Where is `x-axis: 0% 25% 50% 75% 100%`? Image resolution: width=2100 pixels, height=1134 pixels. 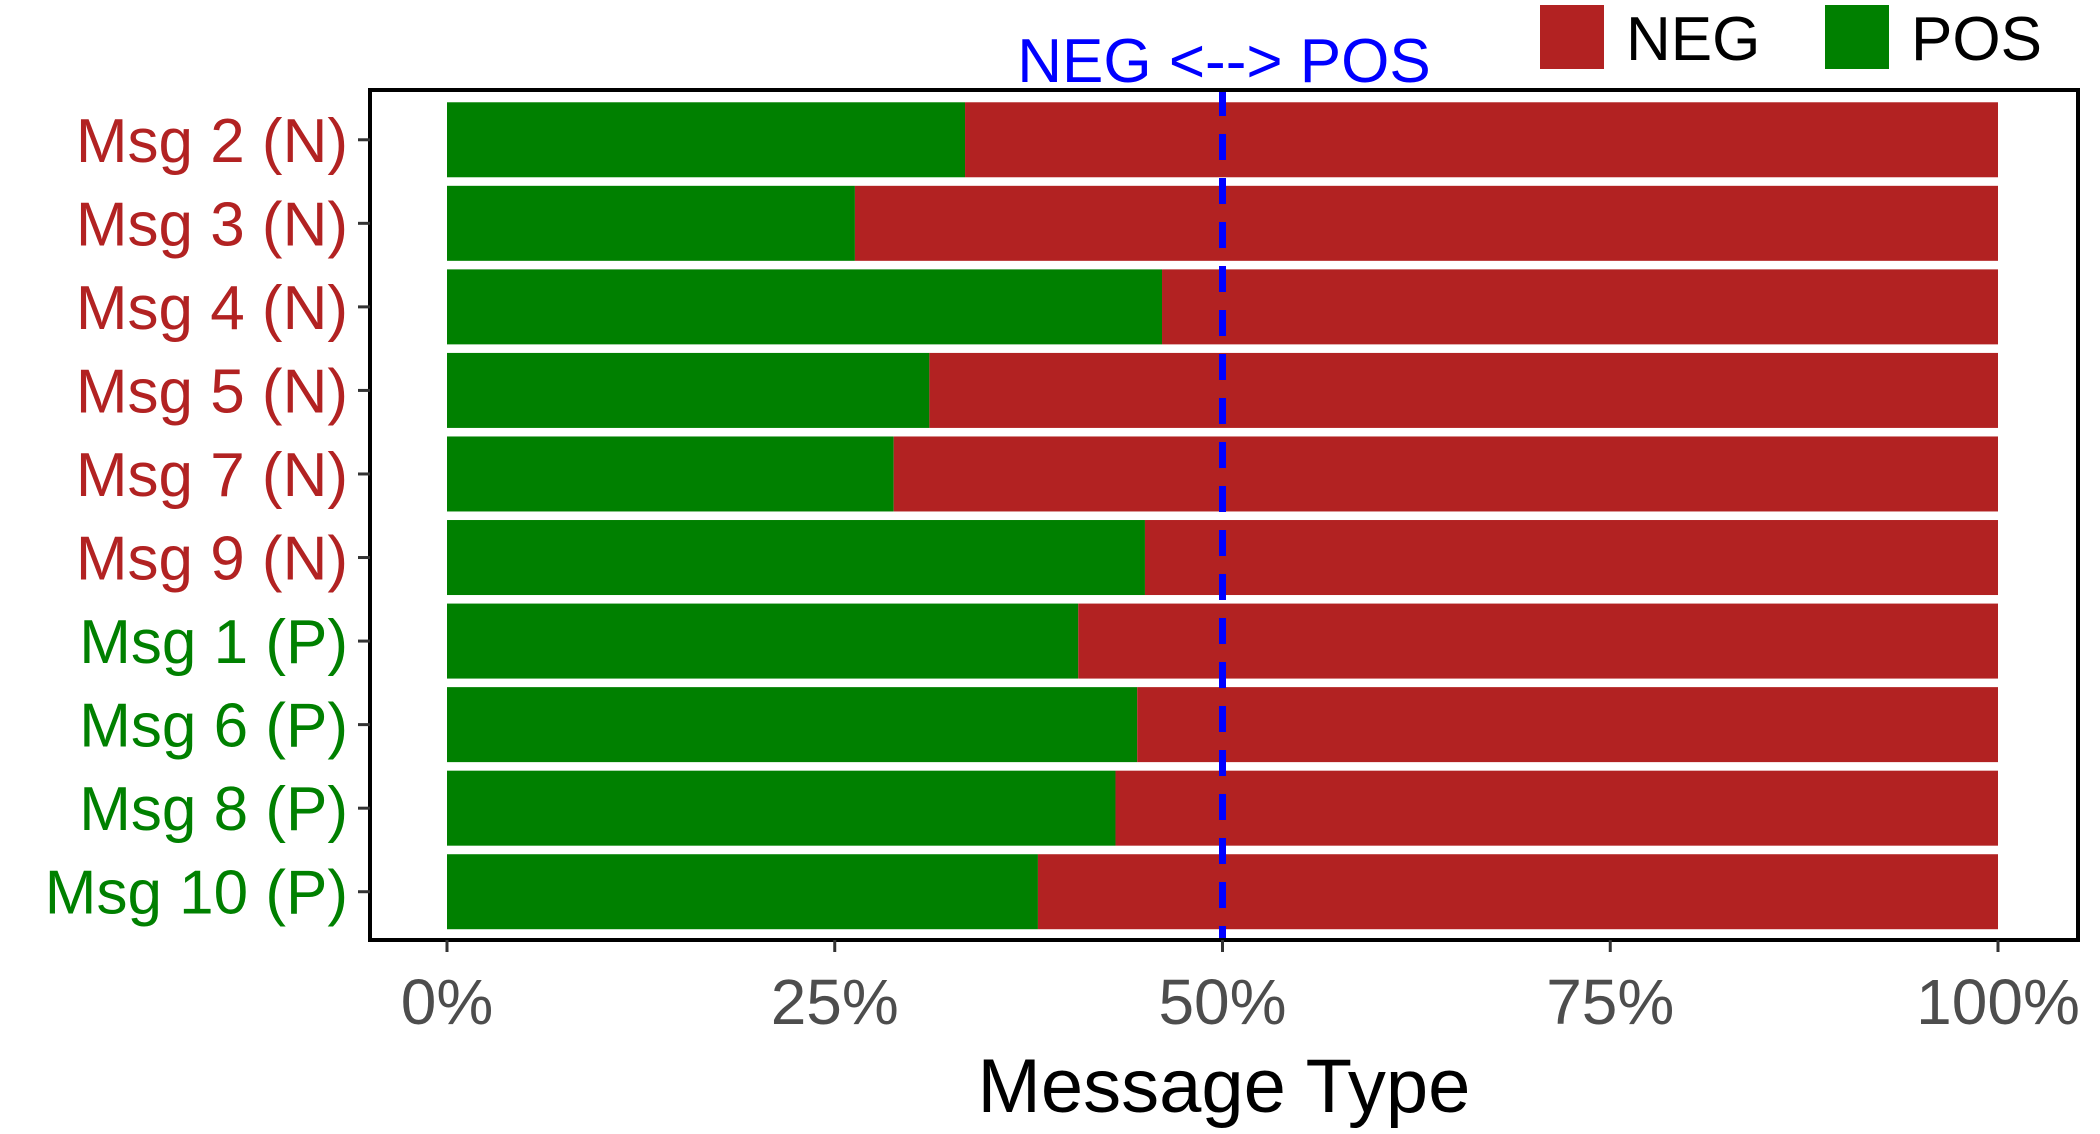
x-axis: 0% 25% 50% 75% 100% is located at coordinates (1240, 989).